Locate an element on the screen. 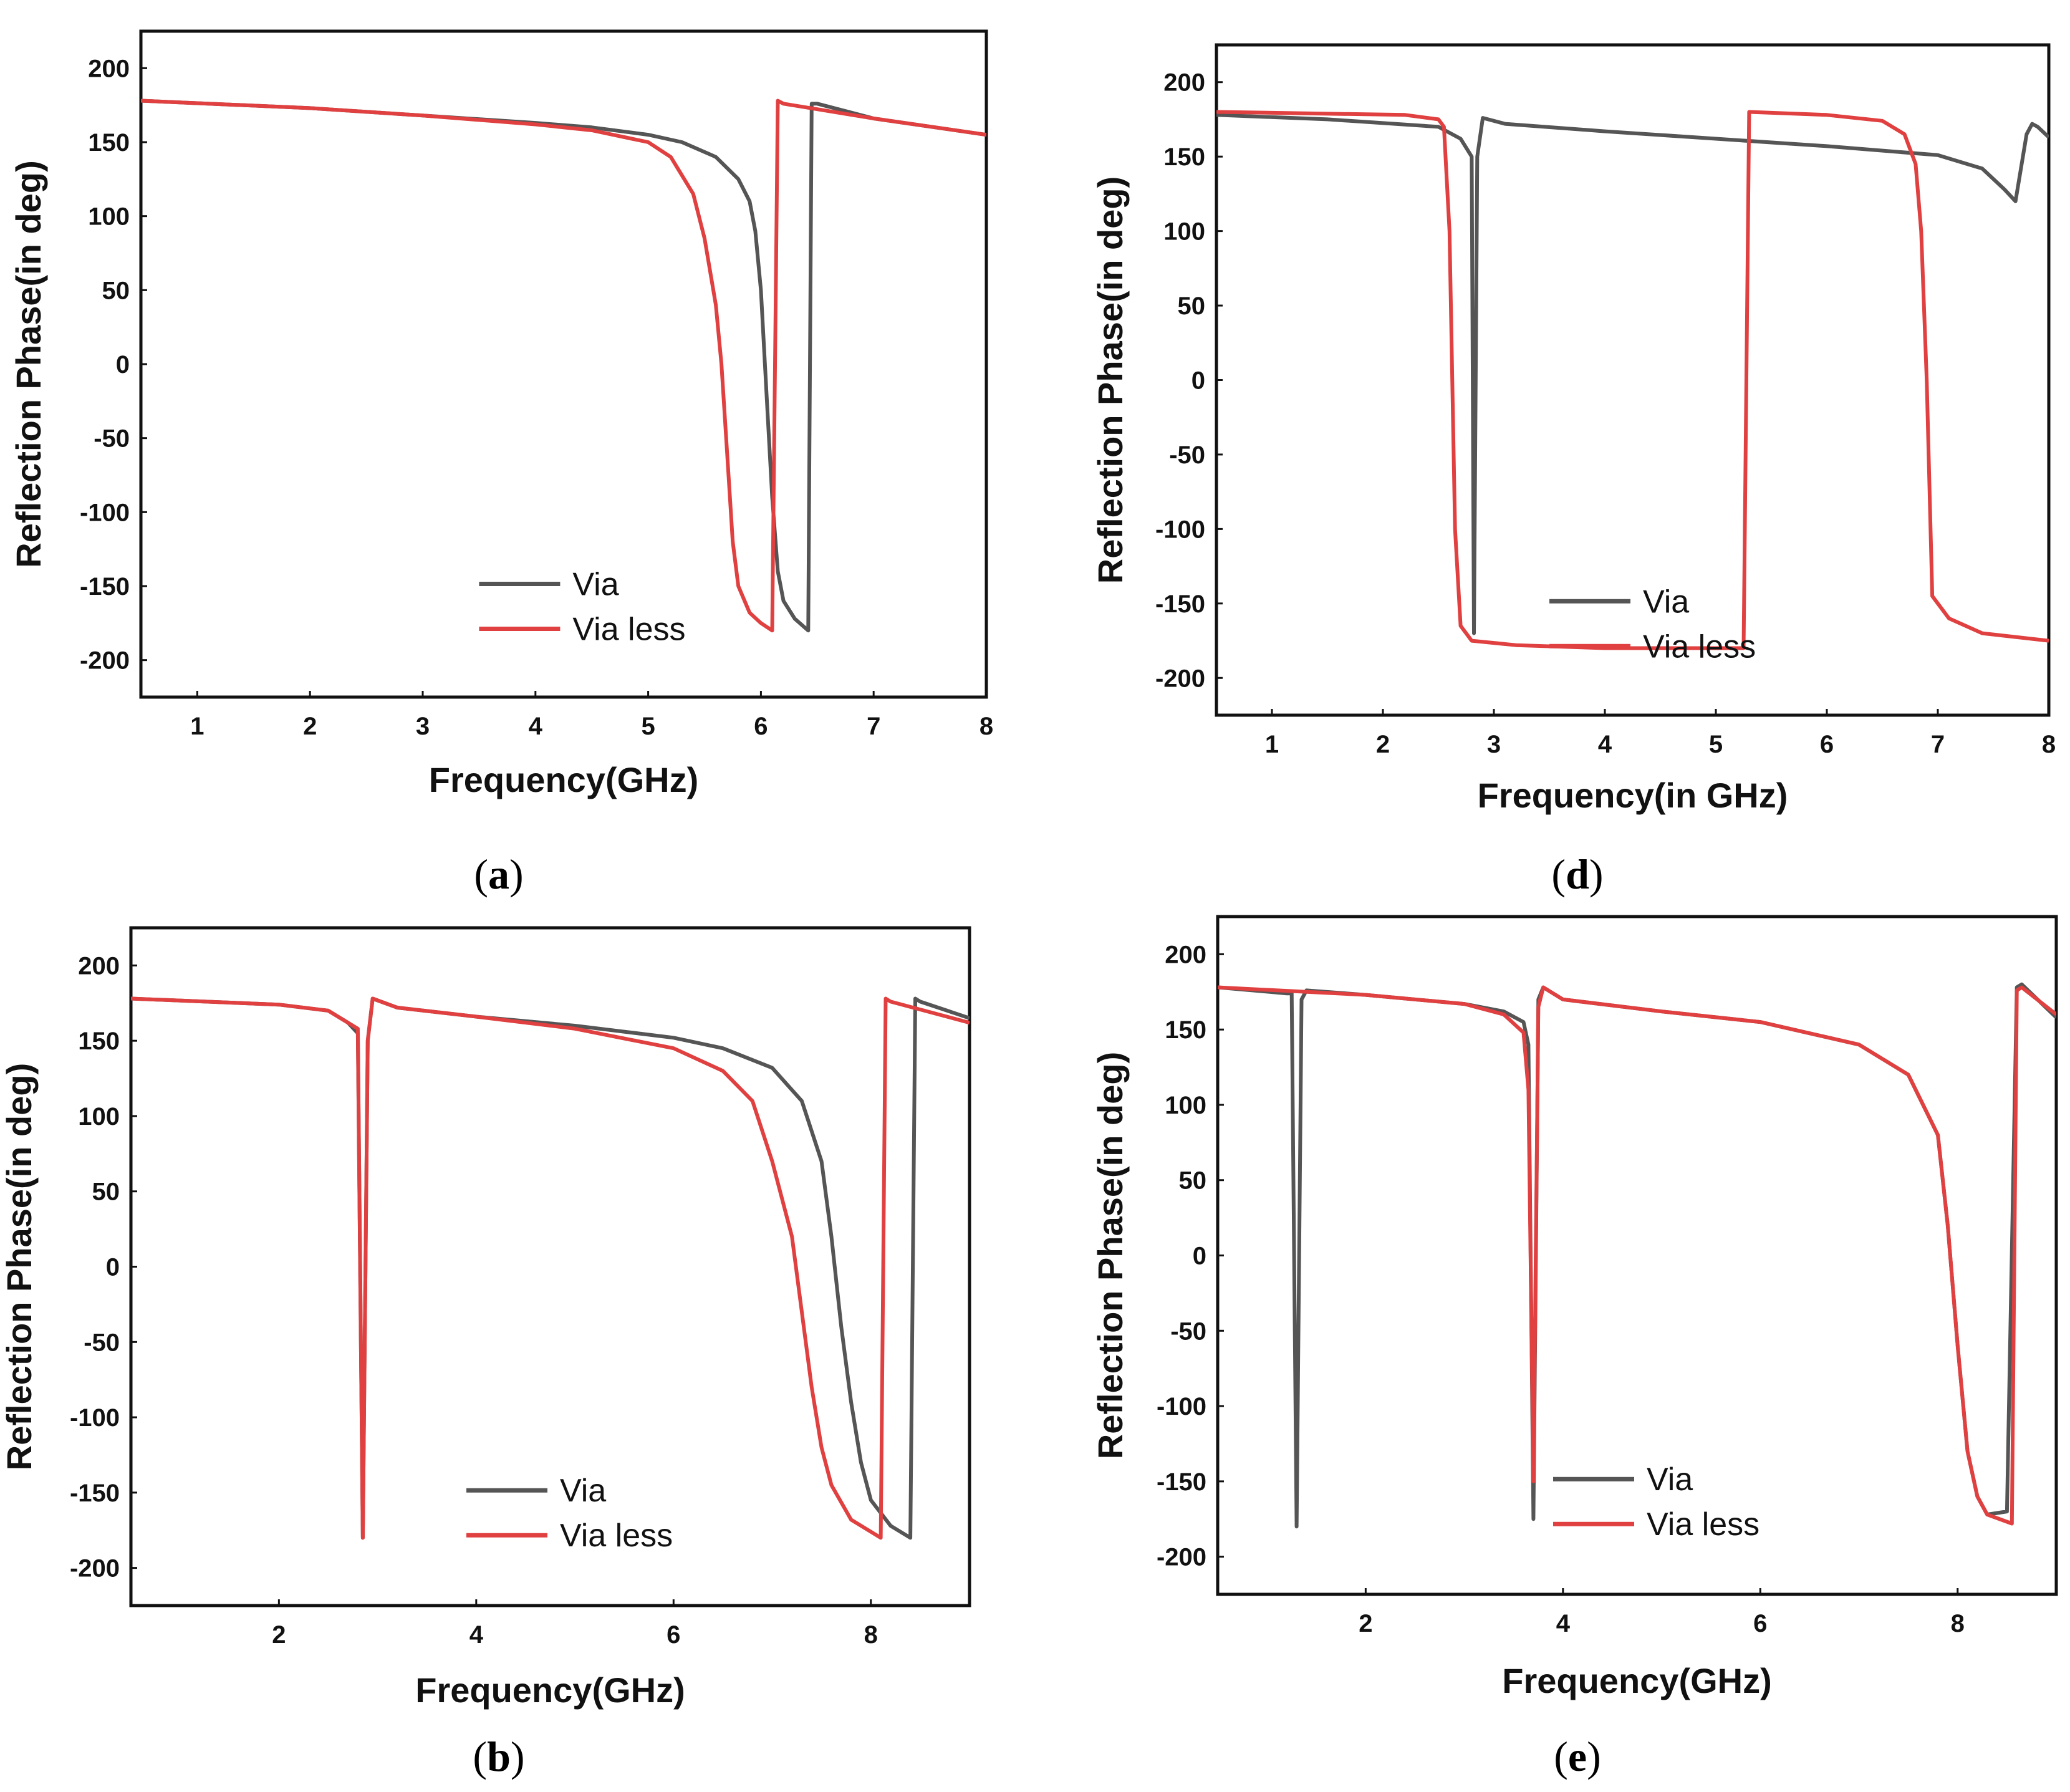 The image size is (2070, 1792). panel-caption: (b) is located at coordinates (498, 1756).